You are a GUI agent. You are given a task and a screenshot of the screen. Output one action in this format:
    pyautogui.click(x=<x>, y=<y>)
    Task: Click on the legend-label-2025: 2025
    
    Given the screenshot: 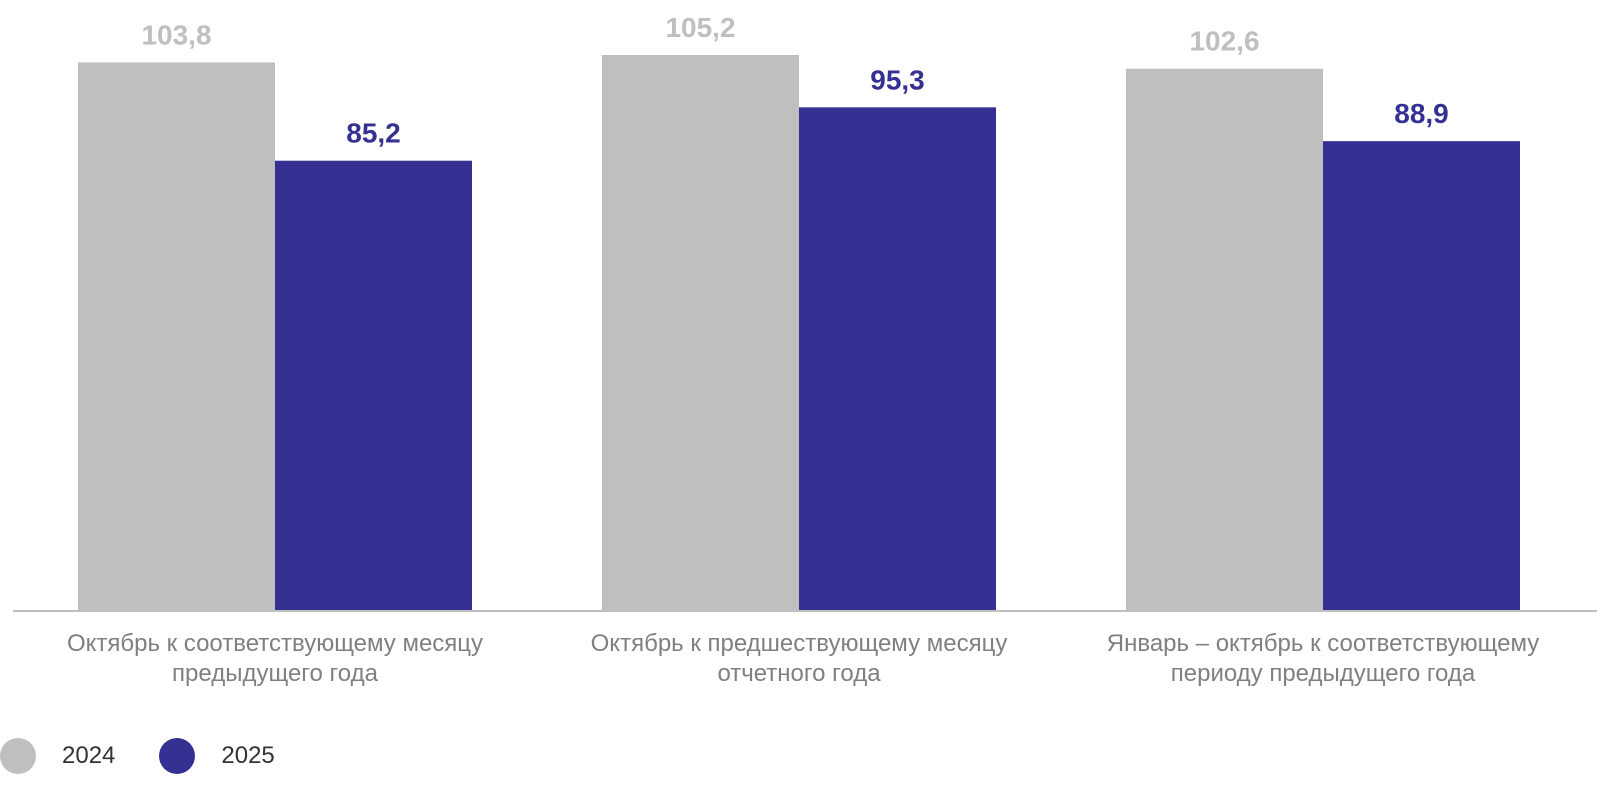 What is the action you would take?
    pyautogui.click(x=248, y=755)
    